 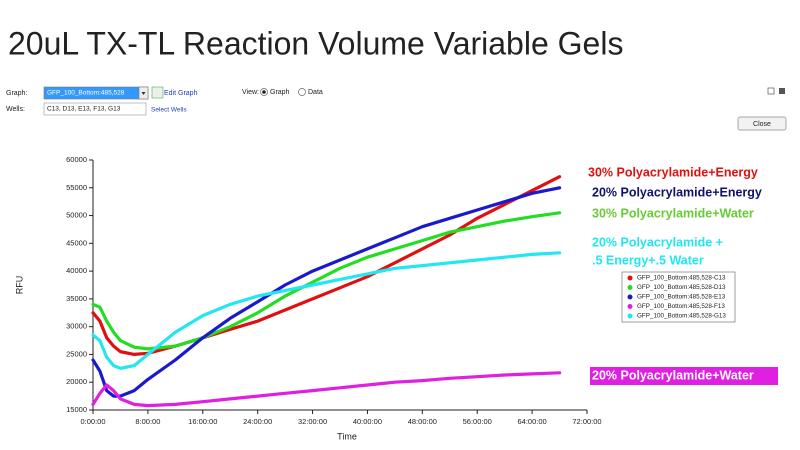 What do you see at coordinates (422, 421) in the screenshot?
I see `x-tick-label: 48:00:00` at bounding box center [422, 421].